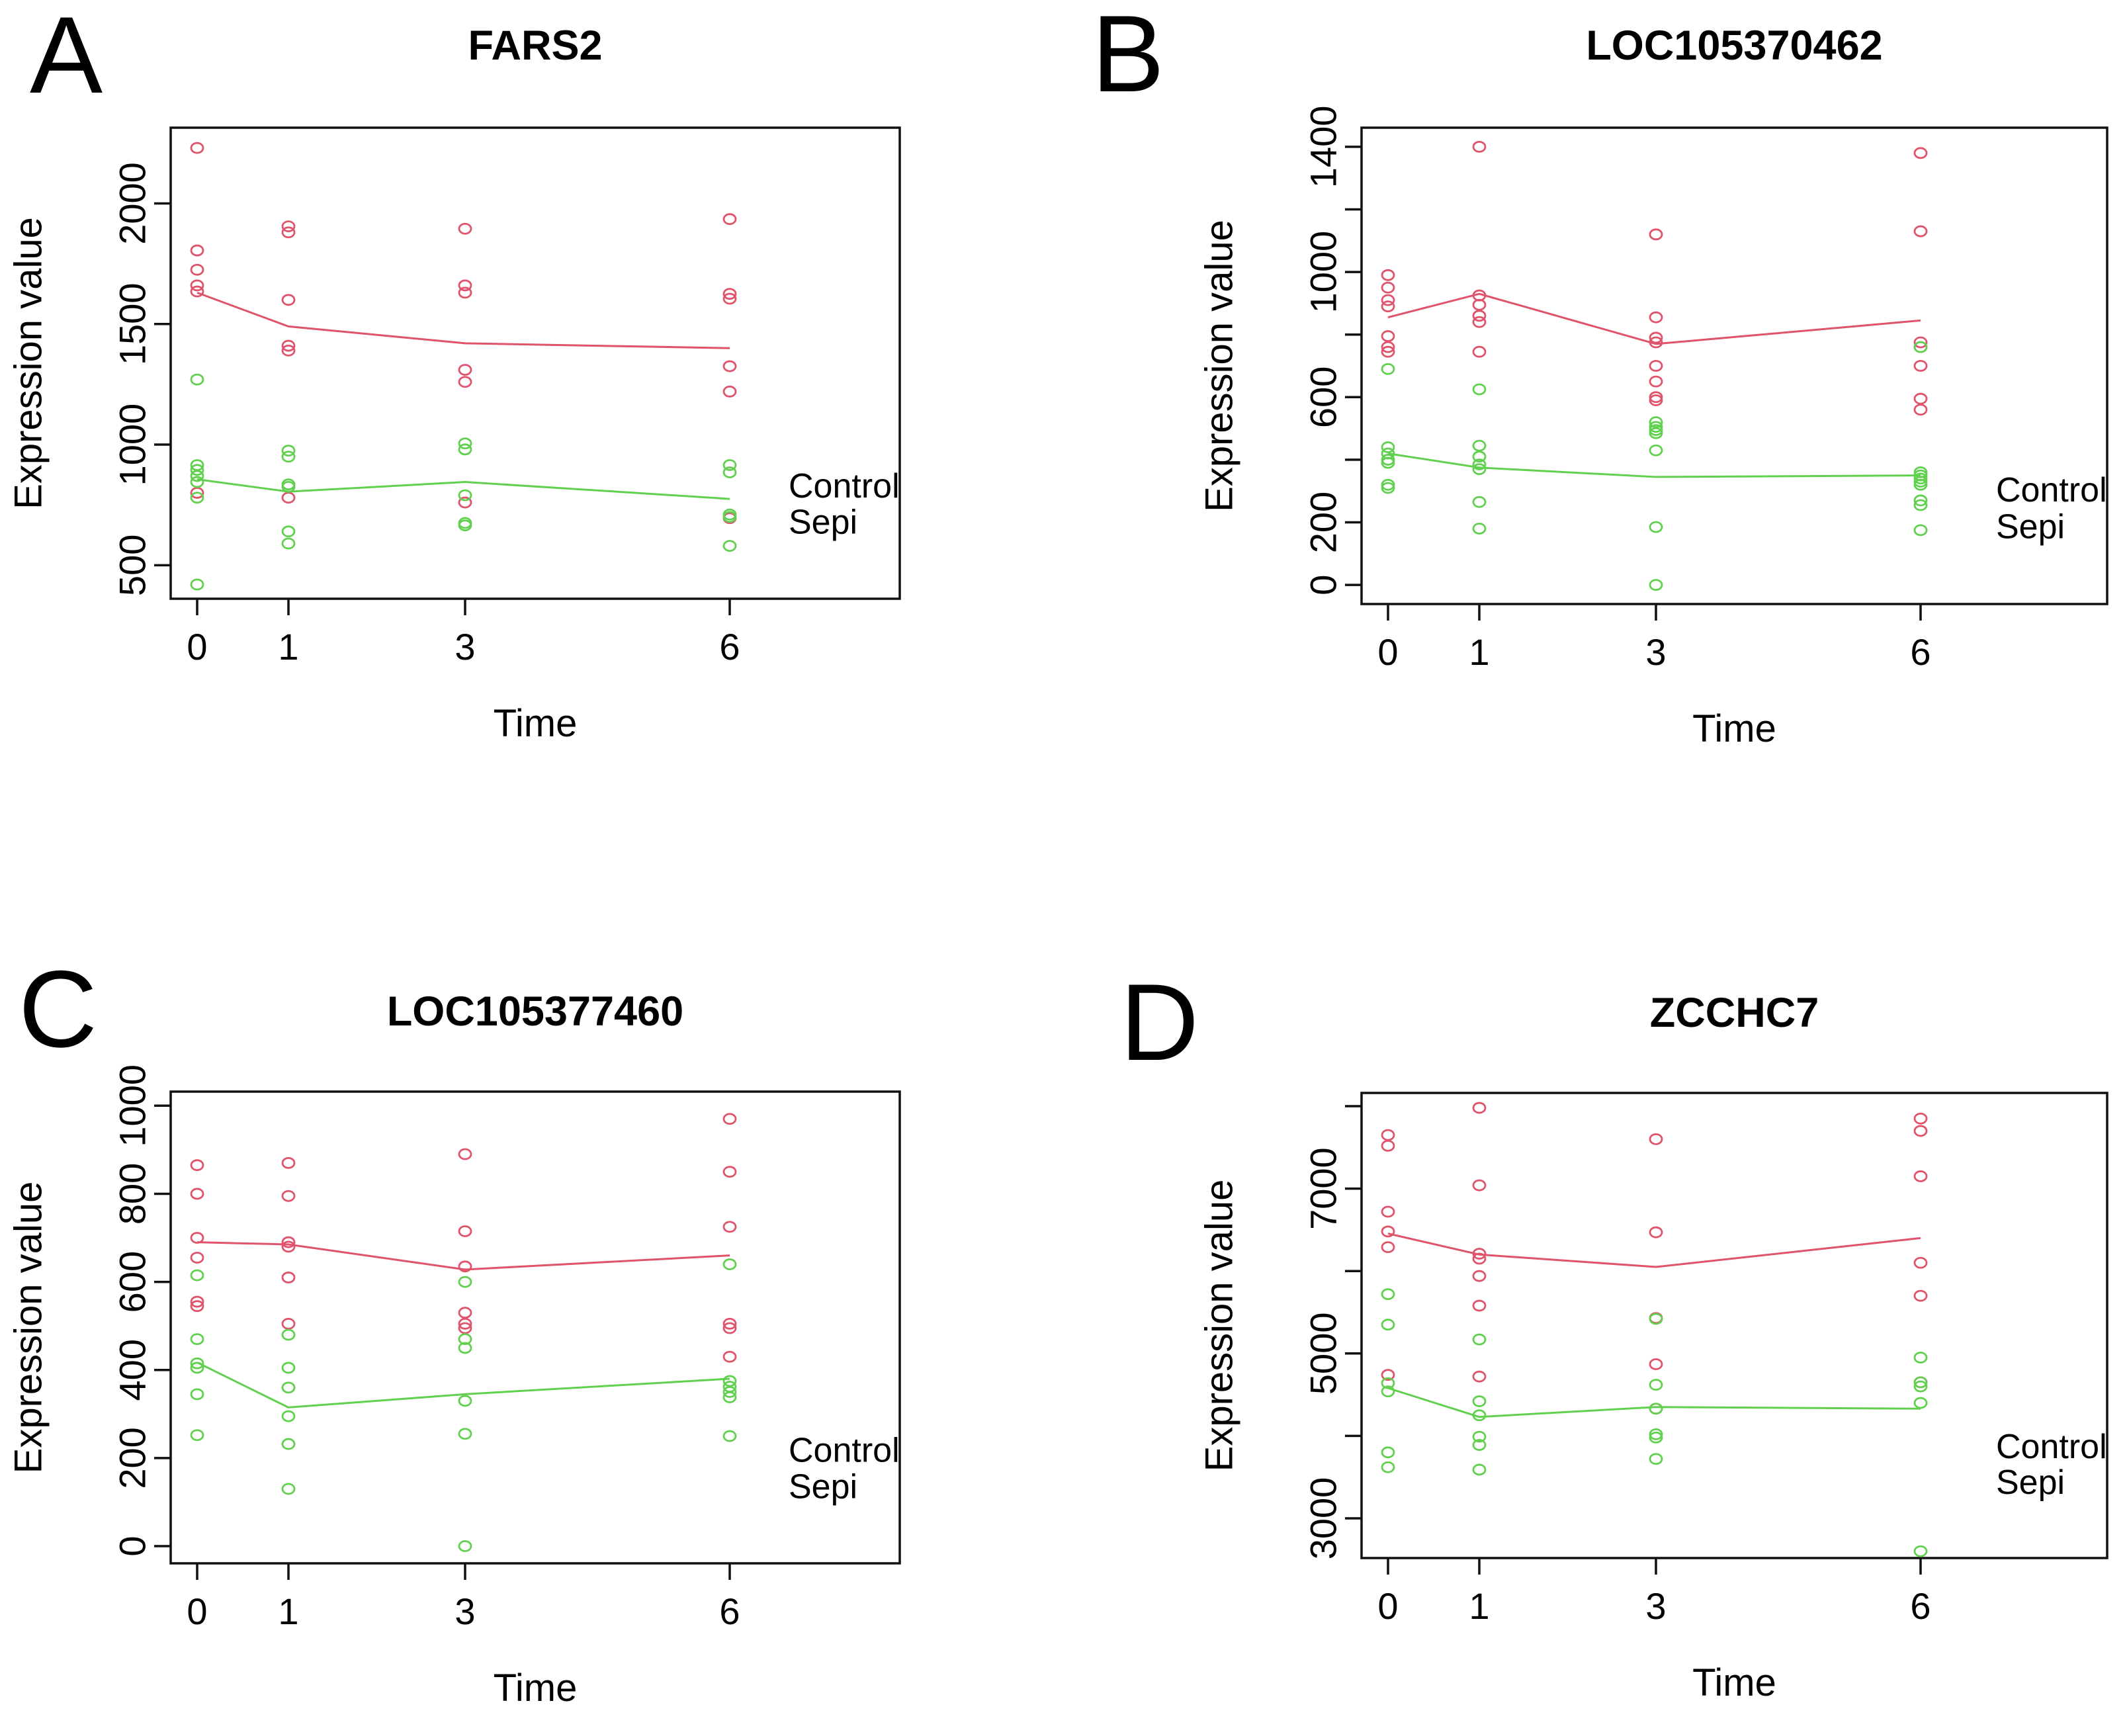  What do you see at coordinates (535, 45) in the screenshot?
I see `panel-a-title: FARS2` at bounding box center [535, 45].